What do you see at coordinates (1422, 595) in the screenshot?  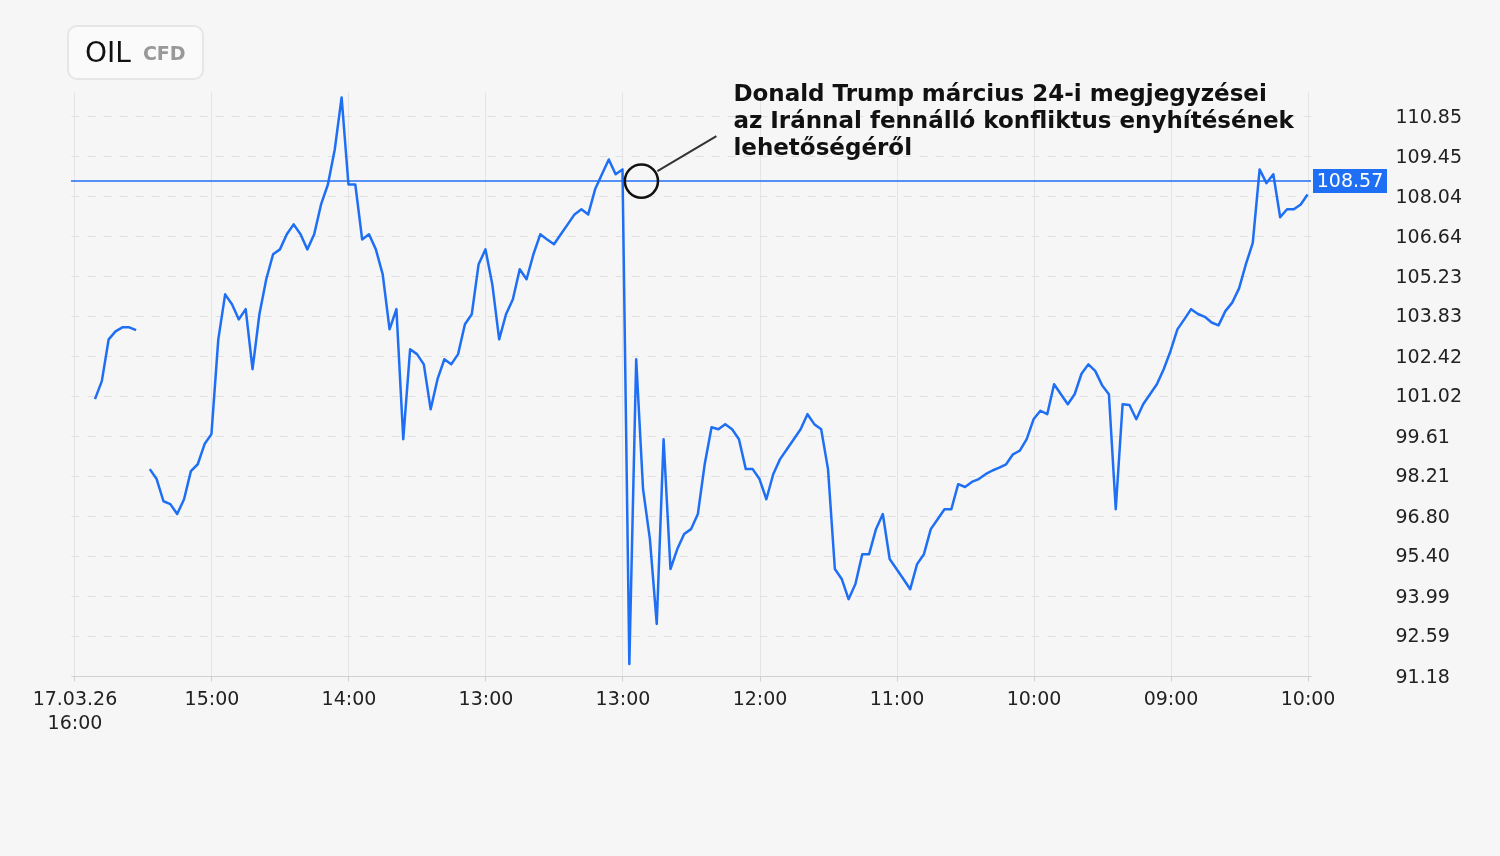 I see `y-tick-label: 93.99` at bounding box center [1422, 595].